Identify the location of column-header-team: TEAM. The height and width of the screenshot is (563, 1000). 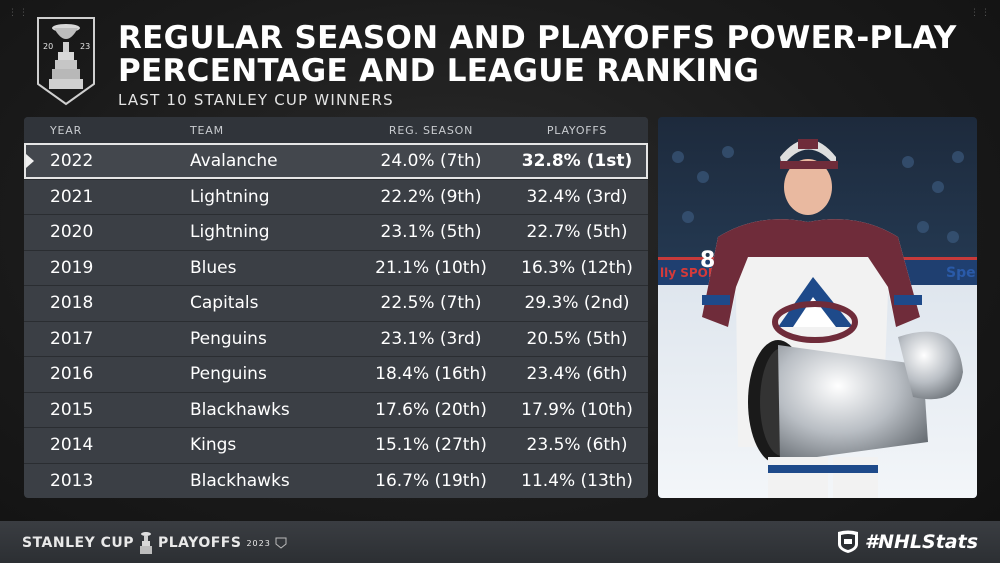
(207, 130).